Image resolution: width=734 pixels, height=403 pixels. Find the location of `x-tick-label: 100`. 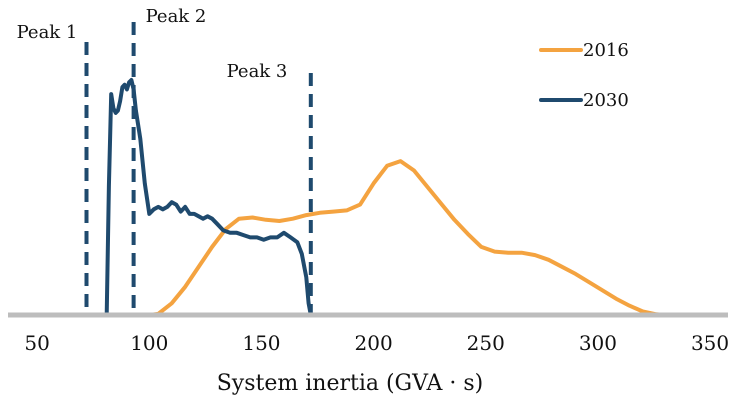

x-tick-label: 100 is located at coordinates (149, 343).